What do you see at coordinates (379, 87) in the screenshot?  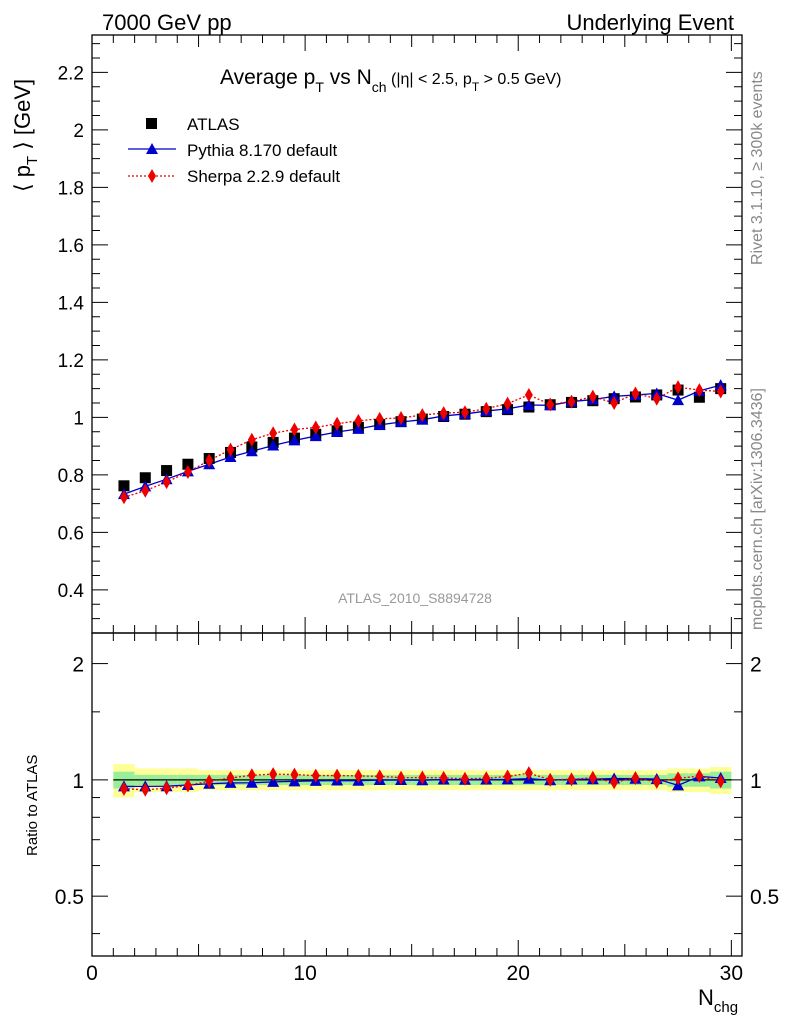 I see `title-main-b-sub: ch` at bounding box center [379, 87].